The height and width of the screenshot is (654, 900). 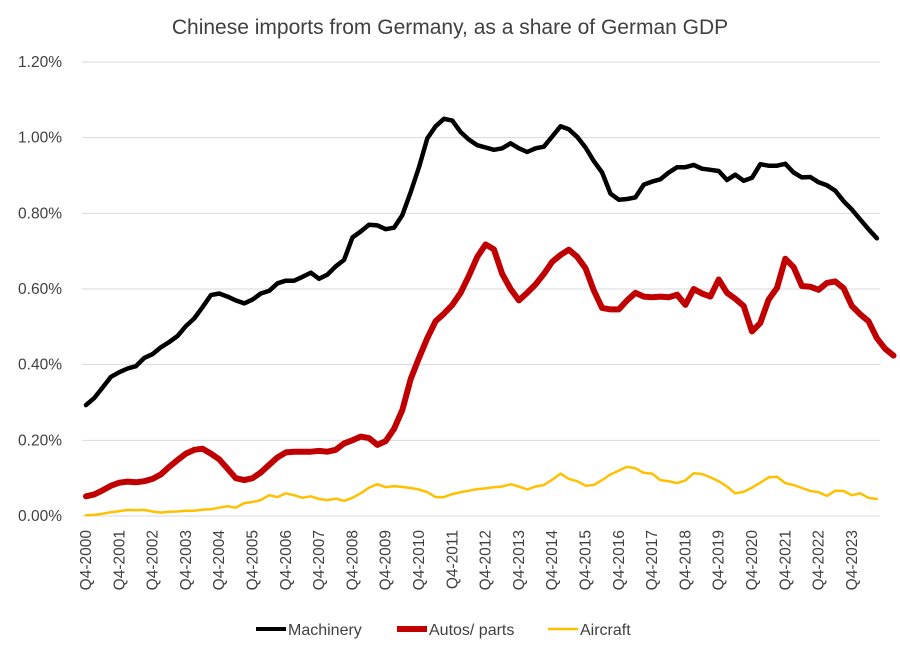 What do you see at coordinates (325, 630) in the screenshot?
I see `legend-label: Machinery` at bounding box center [325, 630].